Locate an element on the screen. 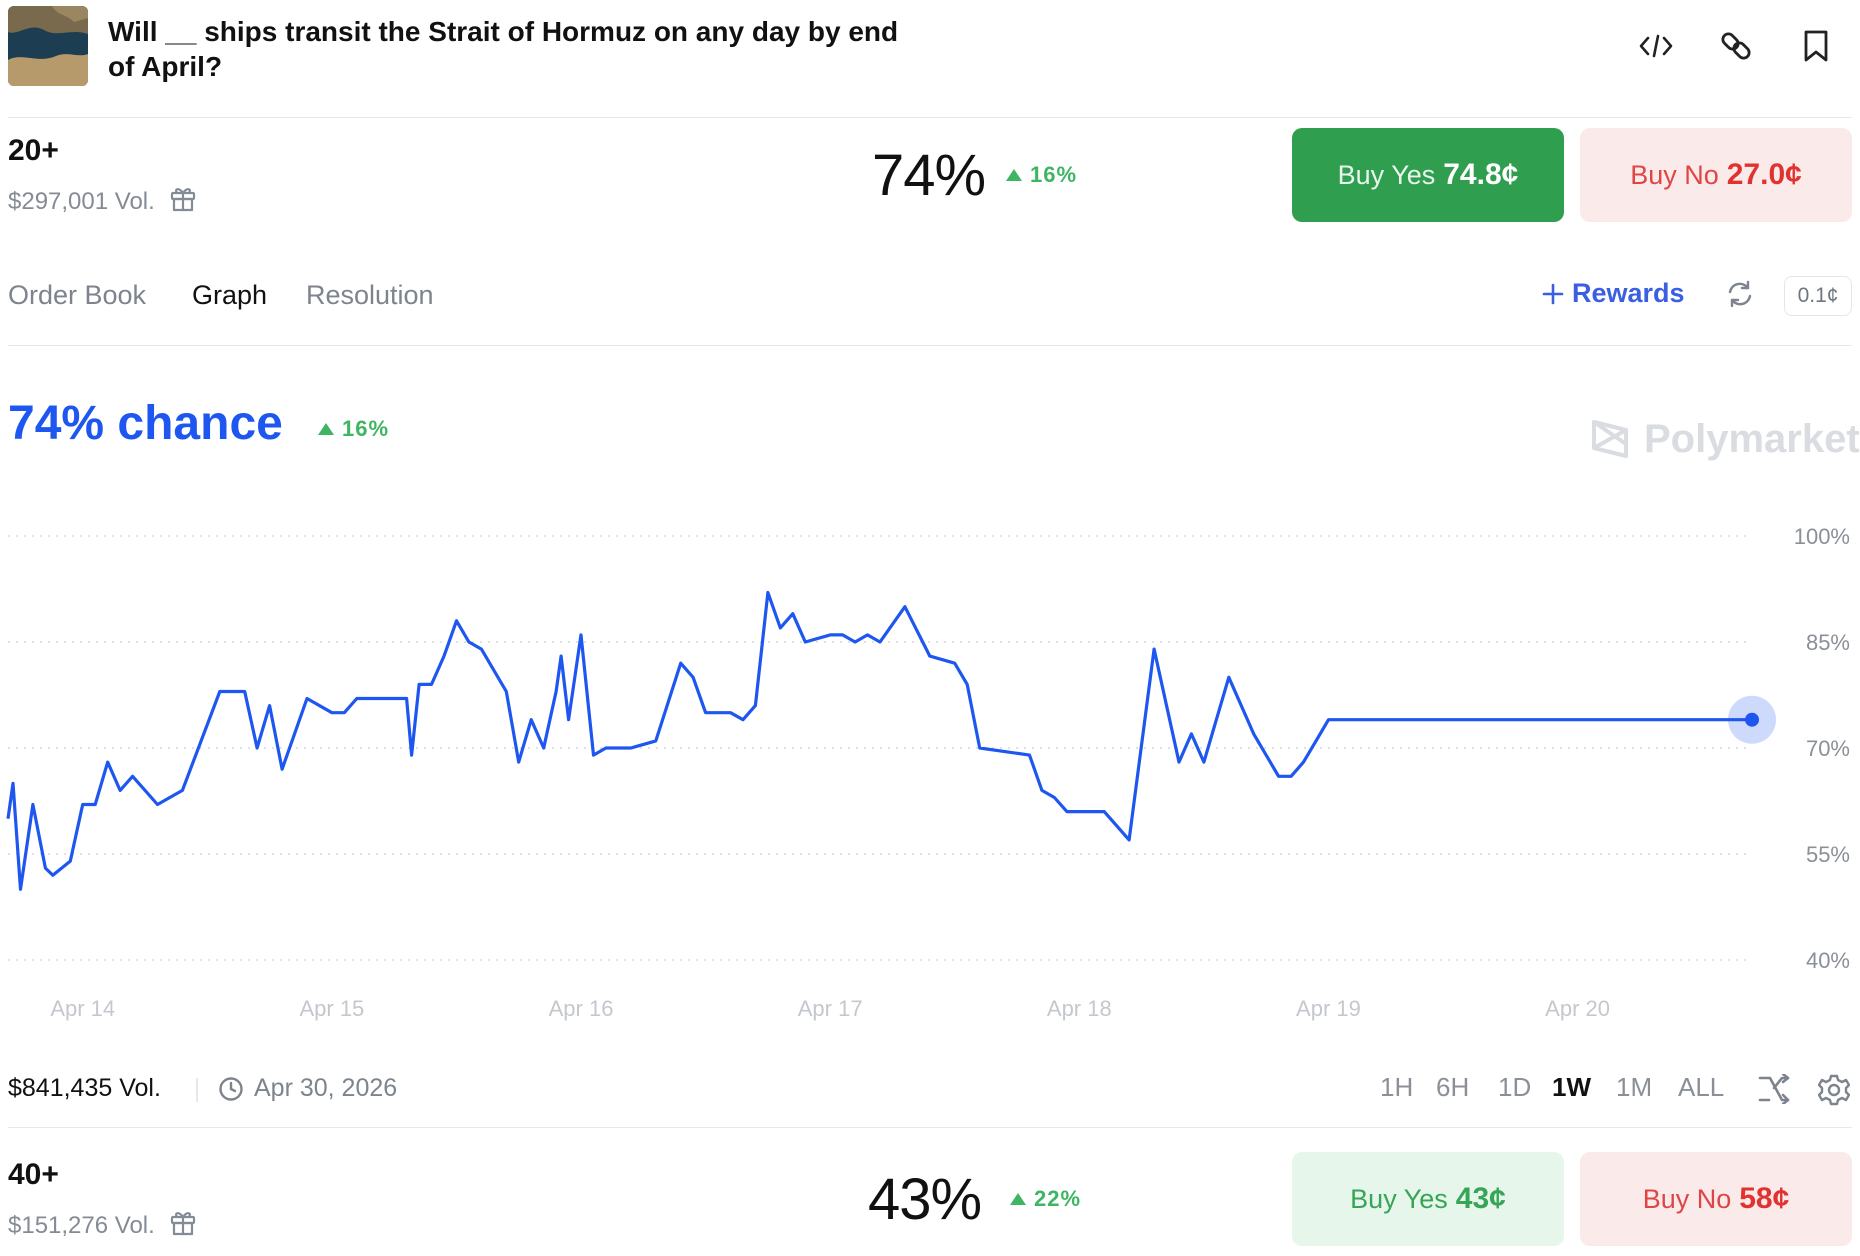  buy-no-button: Buy No 27.0¢ is located at coordinates (1716, 175).